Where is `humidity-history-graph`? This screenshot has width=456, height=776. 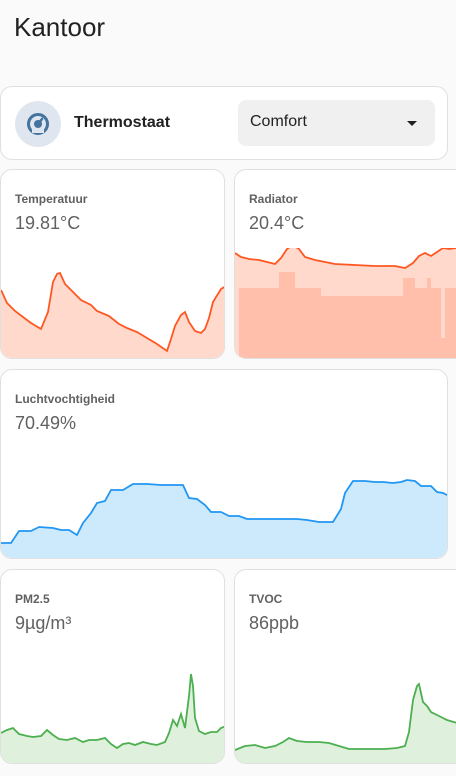
humidity-history-graph is located at coordinates (224, 518).